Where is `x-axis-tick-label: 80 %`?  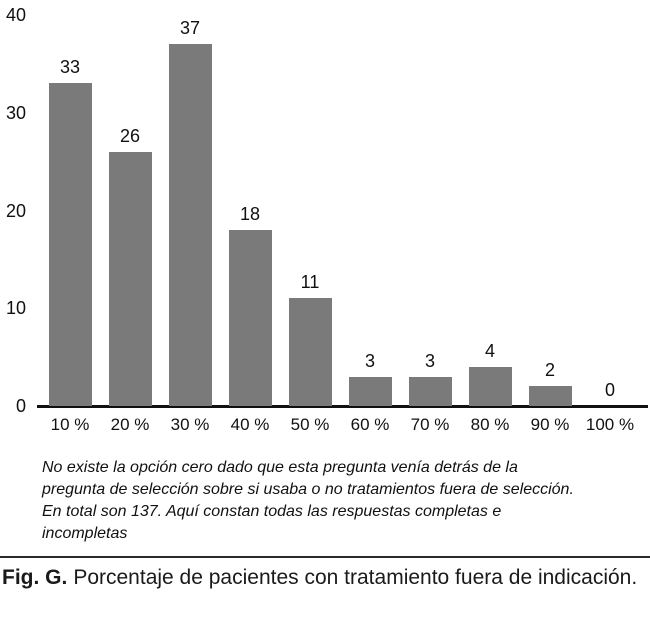 x-axis-tick-label: 80 % is located at coordinates (490, 424).